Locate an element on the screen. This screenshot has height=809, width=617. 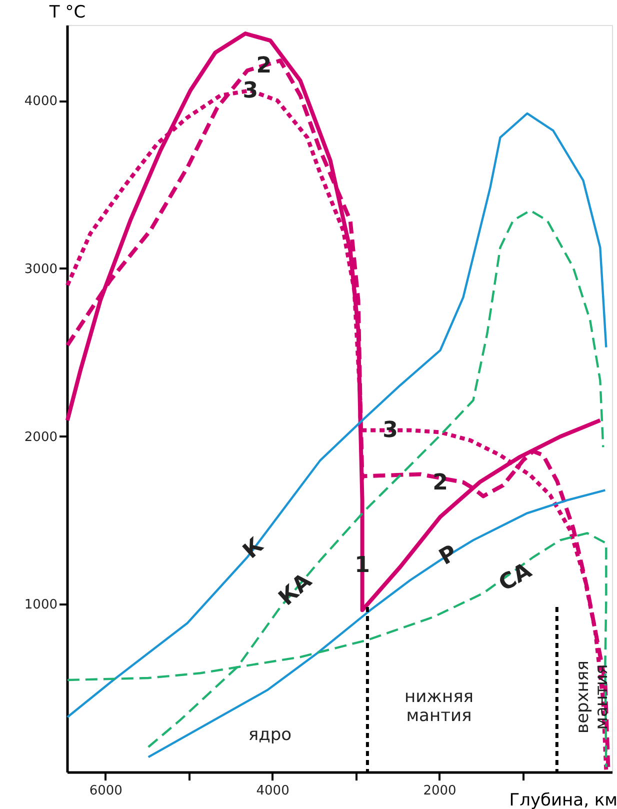
y-tick-label: 3000 is located at coordinates (41, 269).